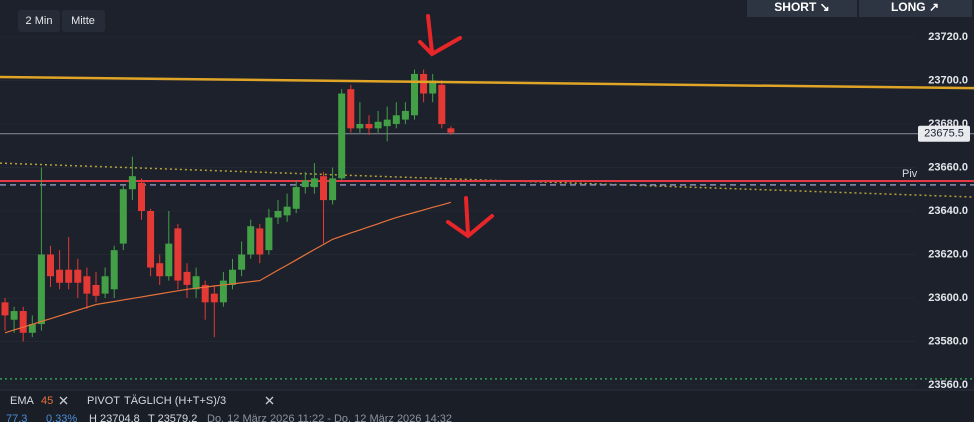 This screenshot has width=974, height=422. What do you see at coordinates (948, 167) in the screenshot?
I see `y-tick-label: 23660.0` at bounding box center [948, 167].